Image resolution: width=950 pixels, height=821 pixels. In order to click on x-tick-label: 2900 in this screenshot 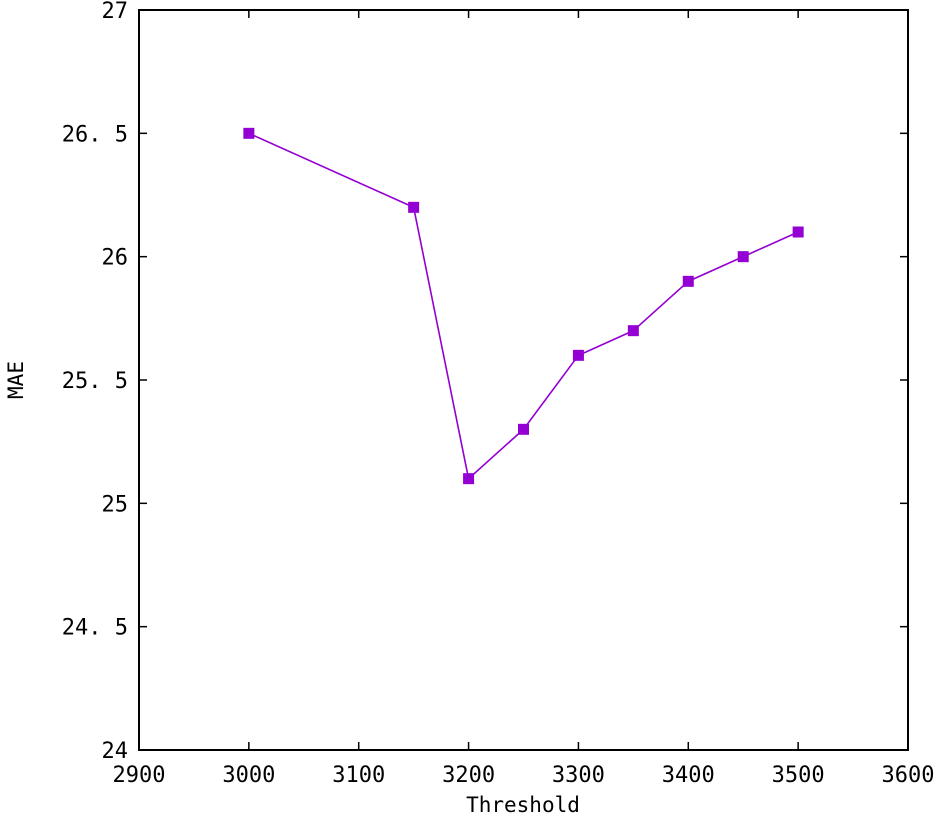, I will do `click(139, 775)`.